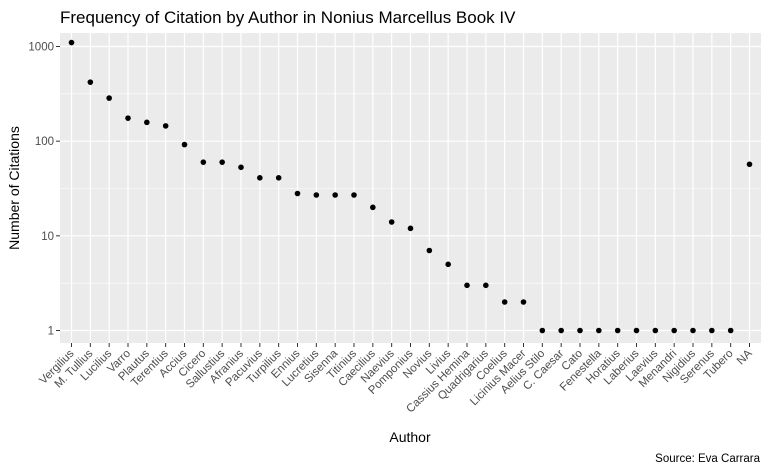 The width and height of the screenshot is (768, 471). I want to click on y-tick-label: 1, so click(51, 332).